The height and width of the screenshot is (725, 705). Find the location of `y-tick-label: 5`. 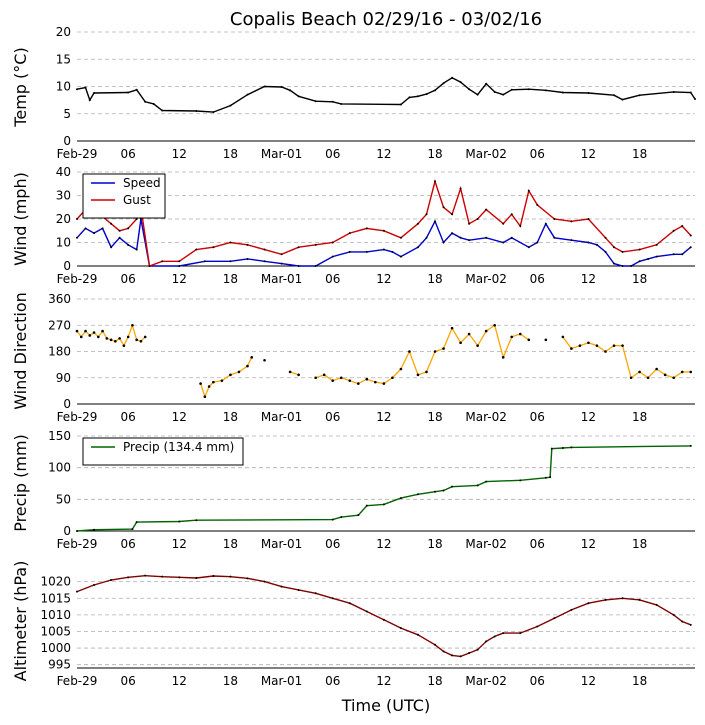

y-tick-label: 5 is located at coordinates (67, 114).